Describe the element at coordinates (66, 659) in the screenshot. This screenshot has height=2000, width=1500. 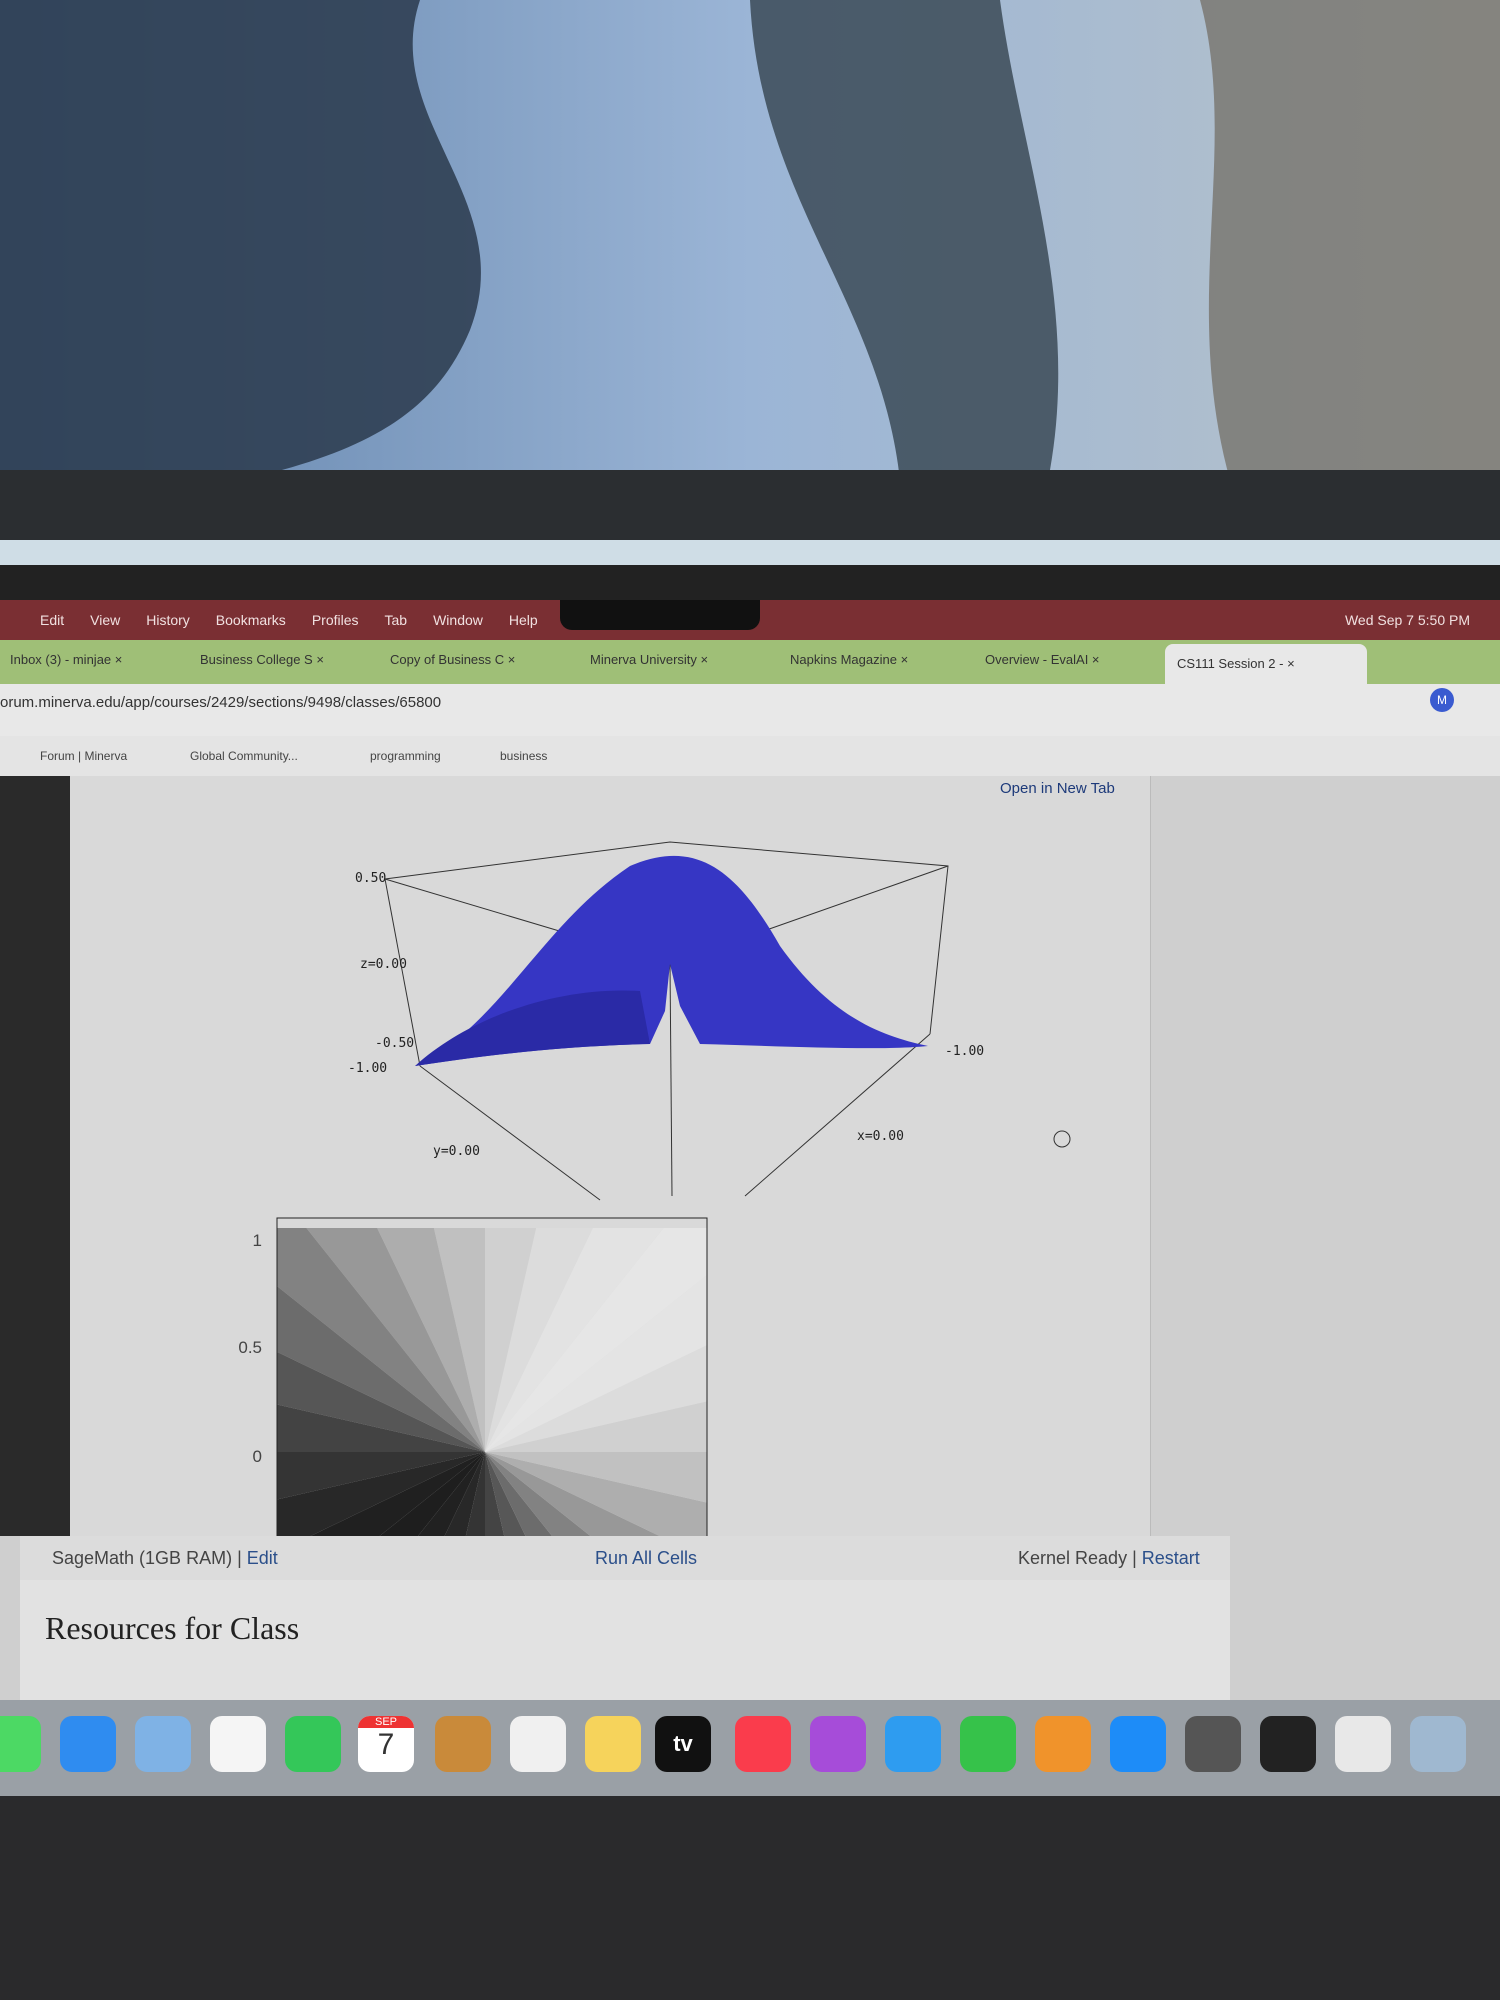
I see `tab: Inbox (3) - minjae ×` at that location.